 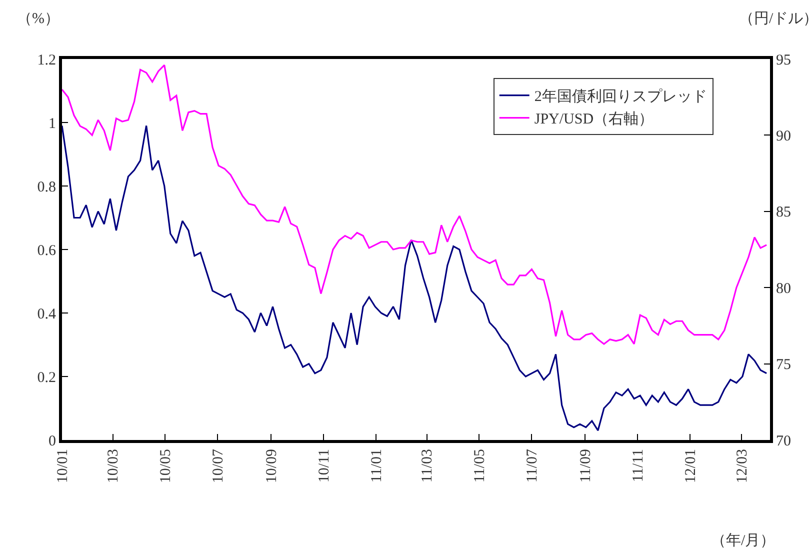 I want to click on y-tick-label: 1, so click(x=52, y=124).